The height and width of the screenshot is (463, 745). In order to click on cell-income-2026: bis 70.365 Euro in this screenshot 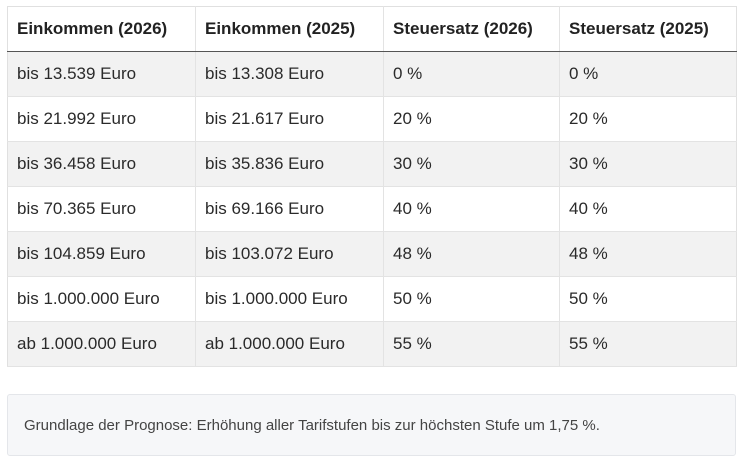, I will do `click(101, 209)`.